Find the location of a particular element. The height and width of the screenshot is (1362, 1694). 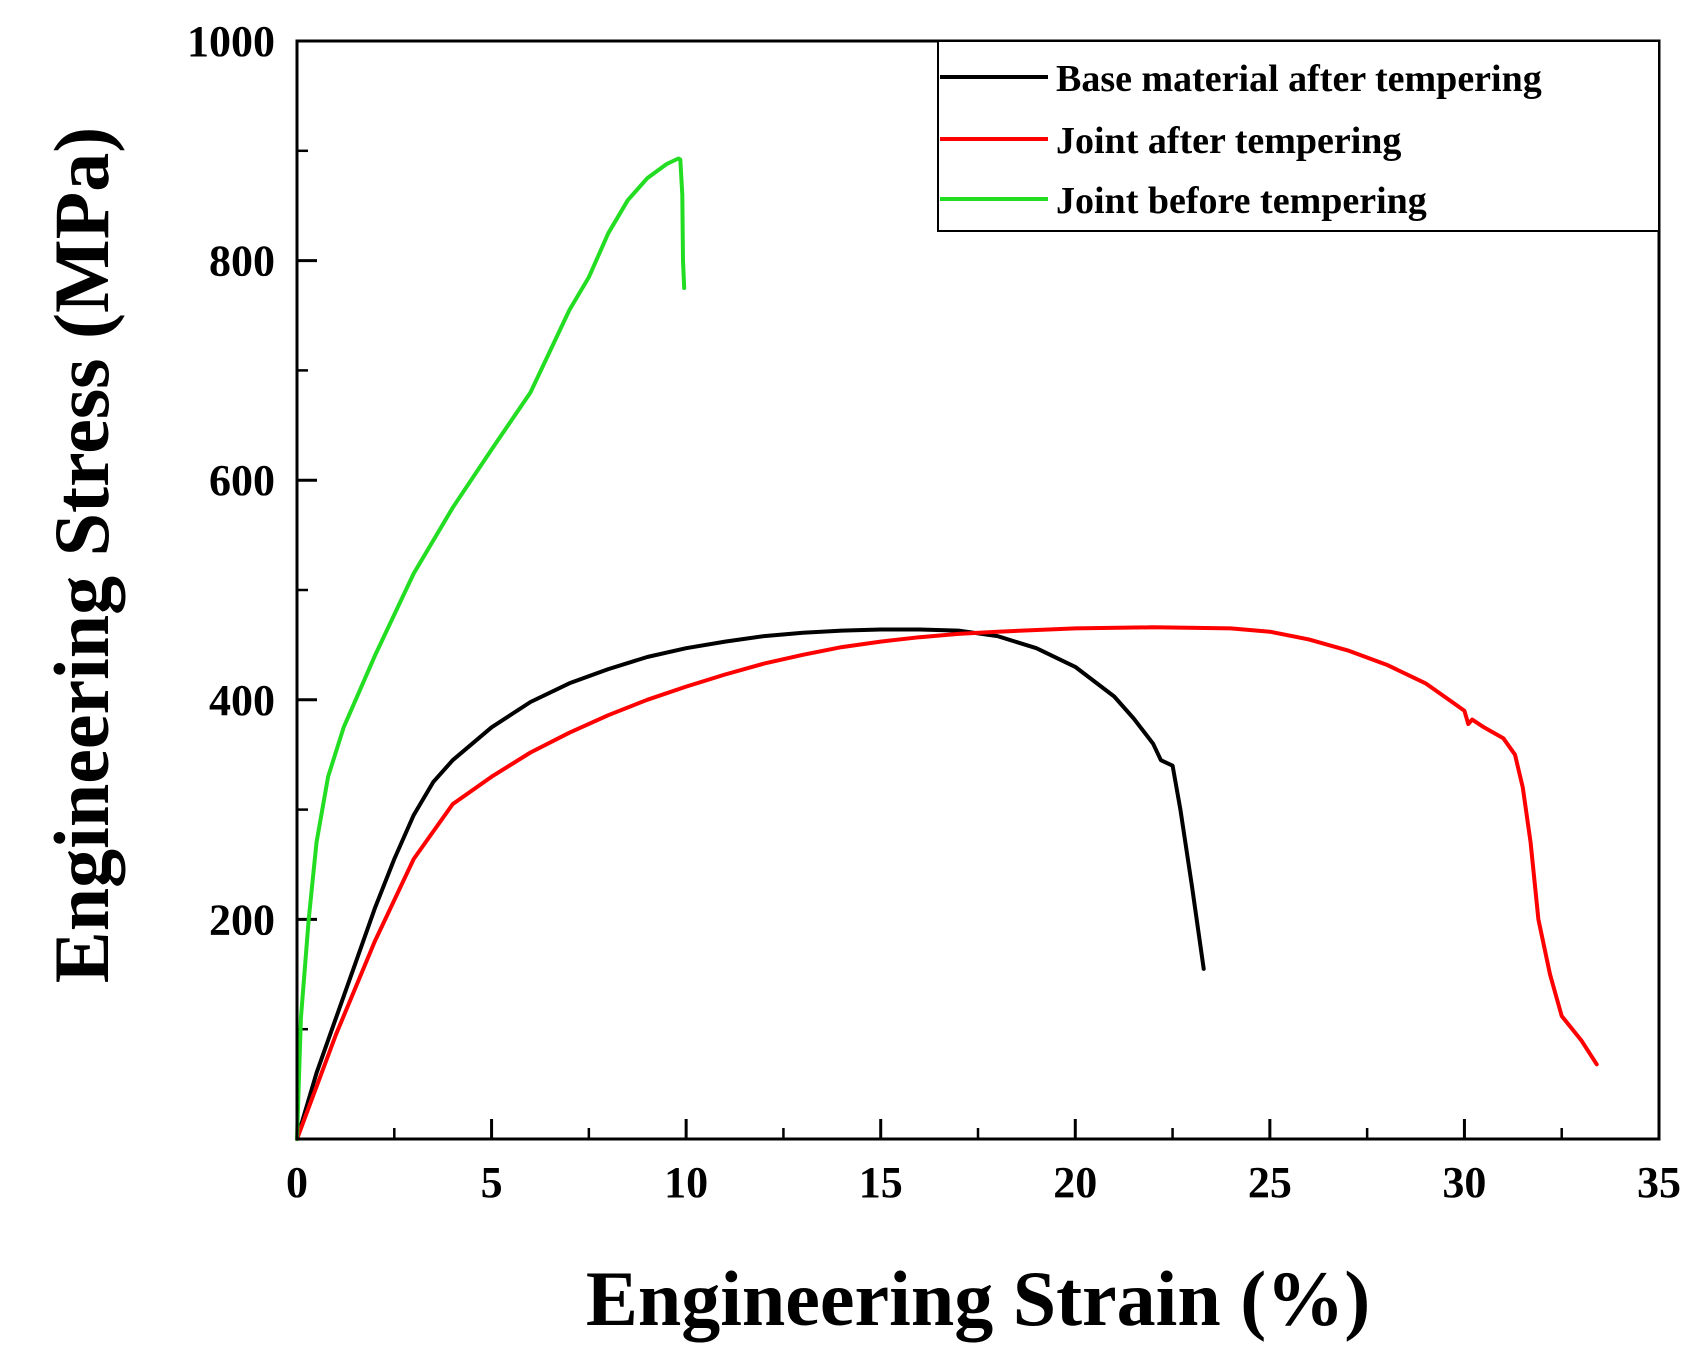

y-tick-label: 1000 is located at coordinates (231, 41).